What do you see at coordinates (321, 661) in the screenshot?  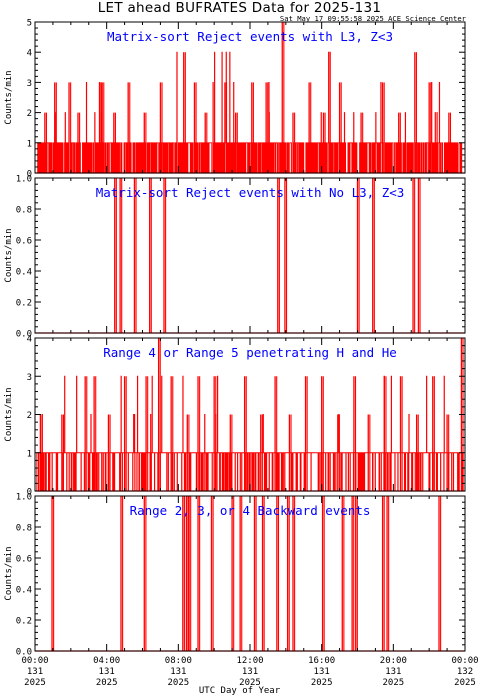 I see `x-tick-label: 16:00` at bounding box center [321, 661].